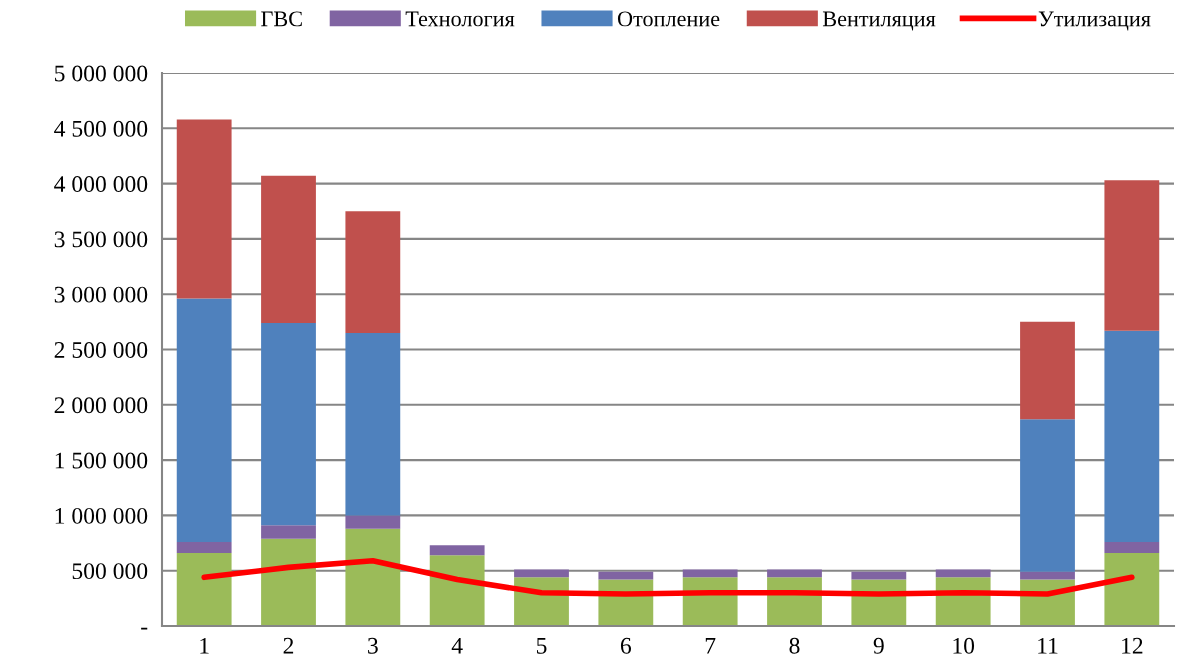 Image resolution: width=1187 pixels, height=670 pixels. What do you see at coordinates (101, 184) in the screenshot?
I see `y-tick-label: 4 000 000` at bounding box center [101, 184].